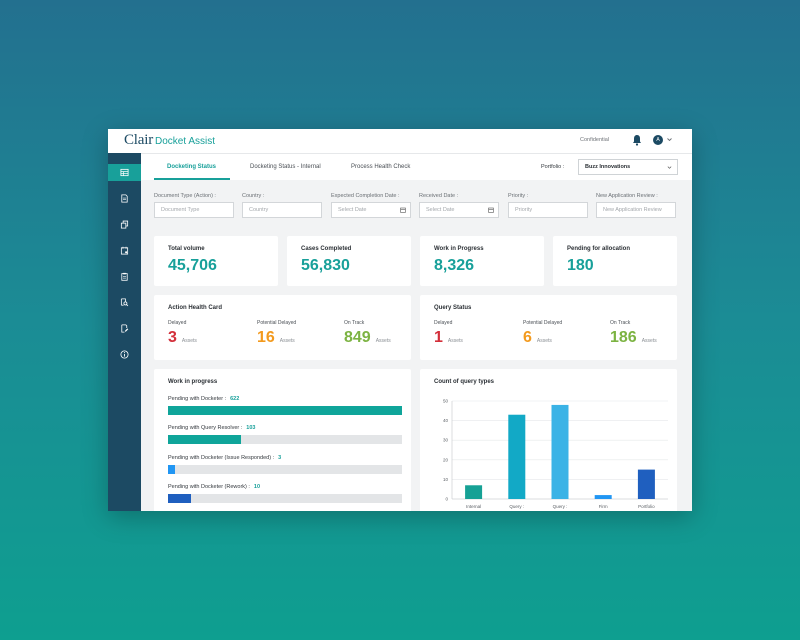  I want to click on sidebar-item-documents, so click(124, 198).